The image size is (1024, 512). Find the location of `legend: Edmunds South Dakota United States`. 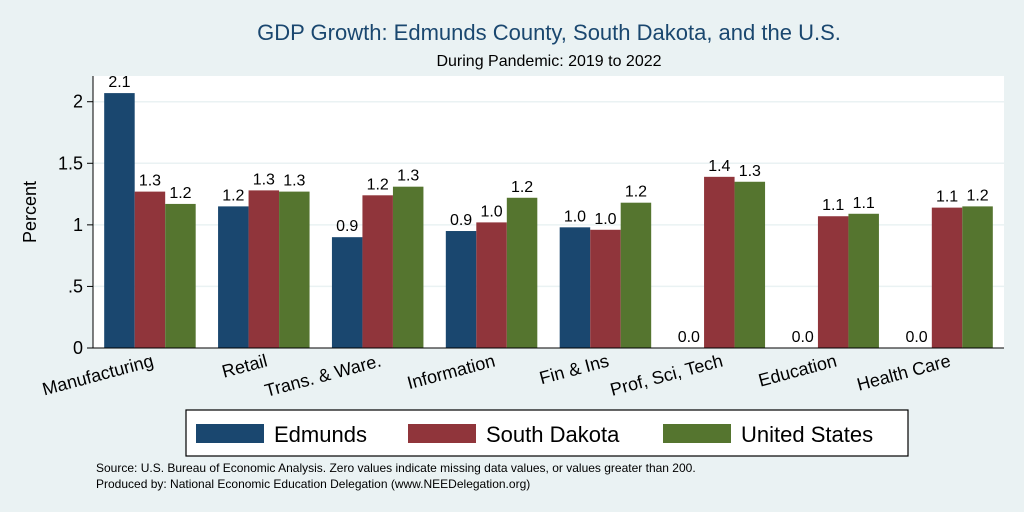

legend: Edmunds South Dakota United States is located at coordinates (534, 434).